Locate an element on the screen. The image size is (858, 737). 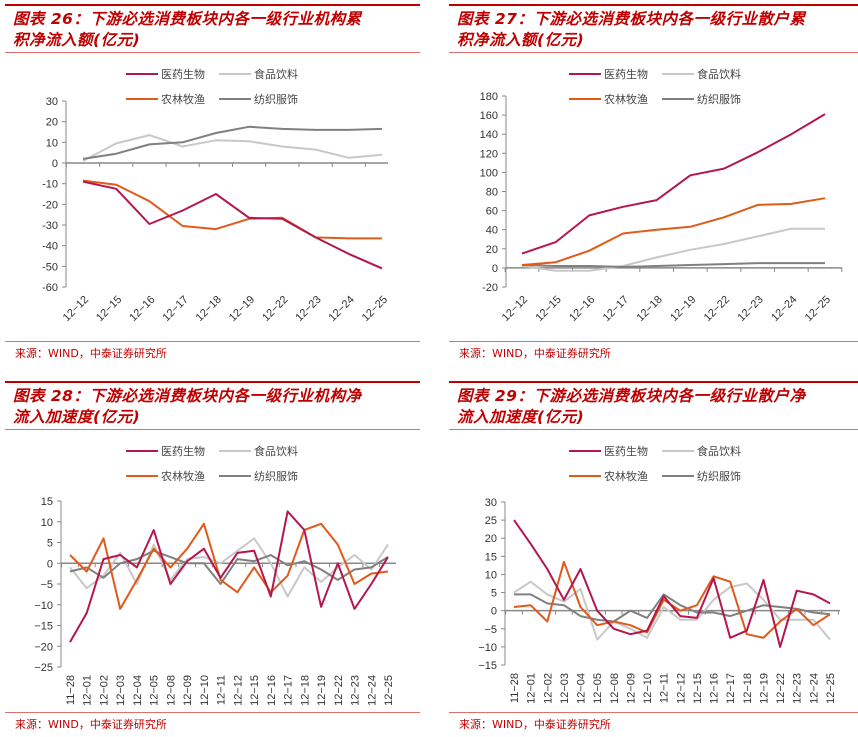
x-tick-label: 12−05 is located at coordinates (598, 688).